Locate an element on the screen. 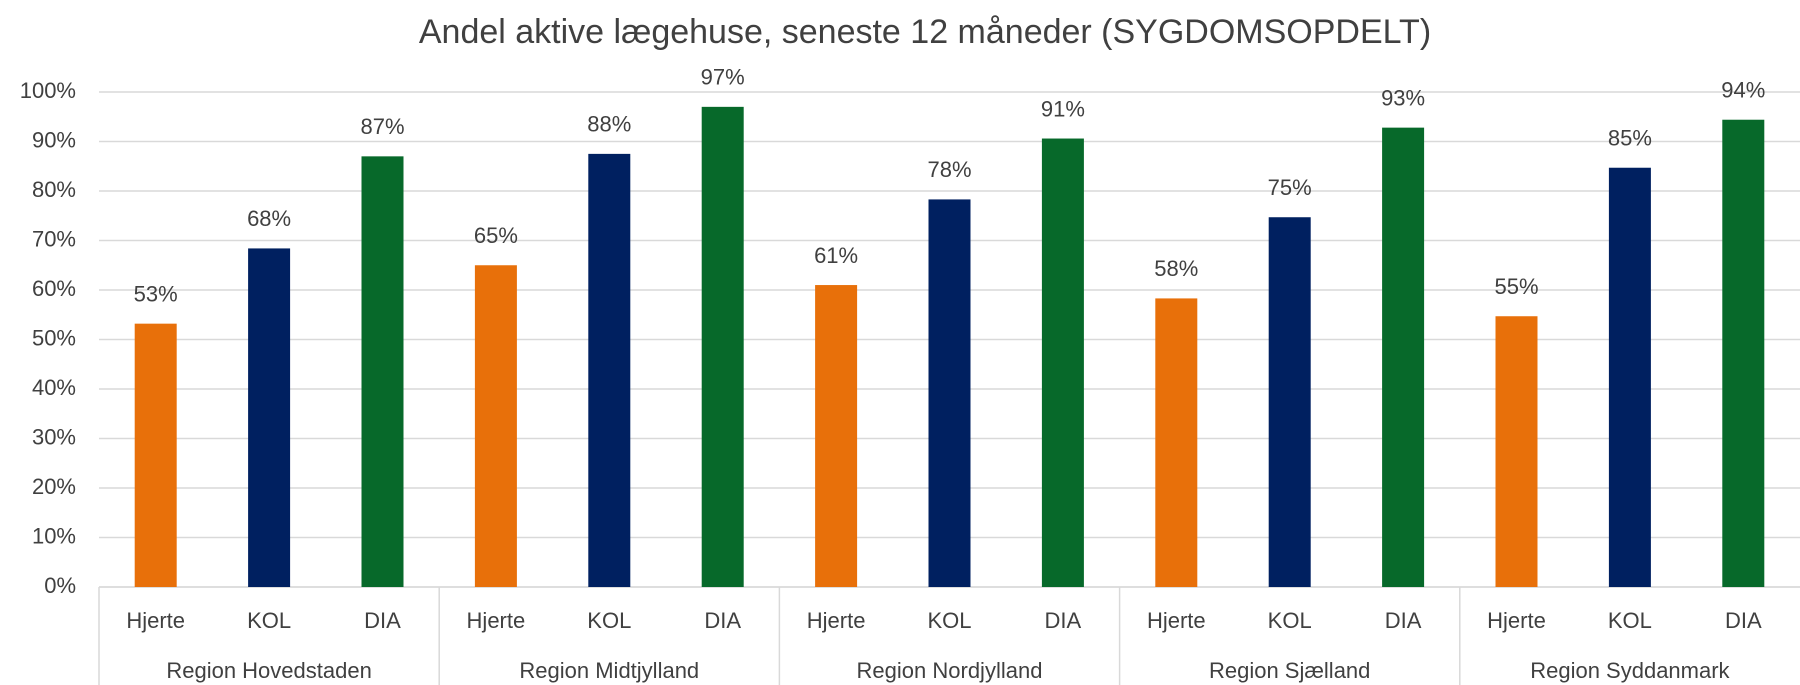  data-label: 94% is located at coordinates (1743, 90).